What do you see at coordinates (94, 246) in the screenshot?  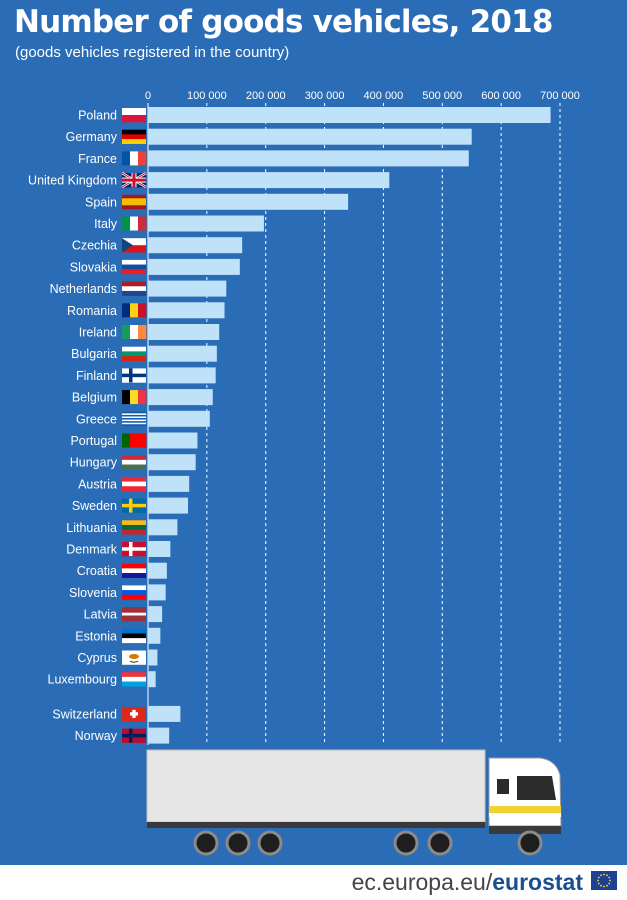 I see `category-label-czechia: Czechia` at bounding box center [94, 246].